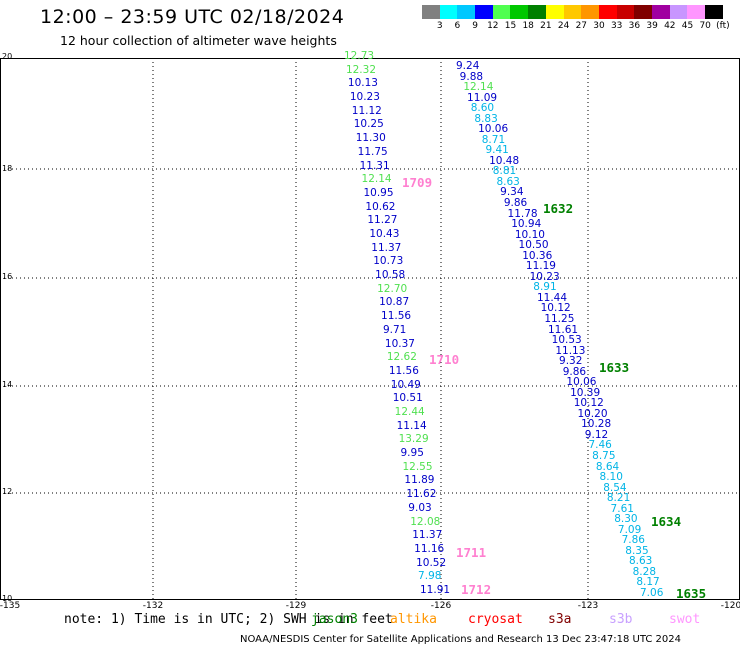  I want to click on wave-height-value: 12.62, so click(401, 357).